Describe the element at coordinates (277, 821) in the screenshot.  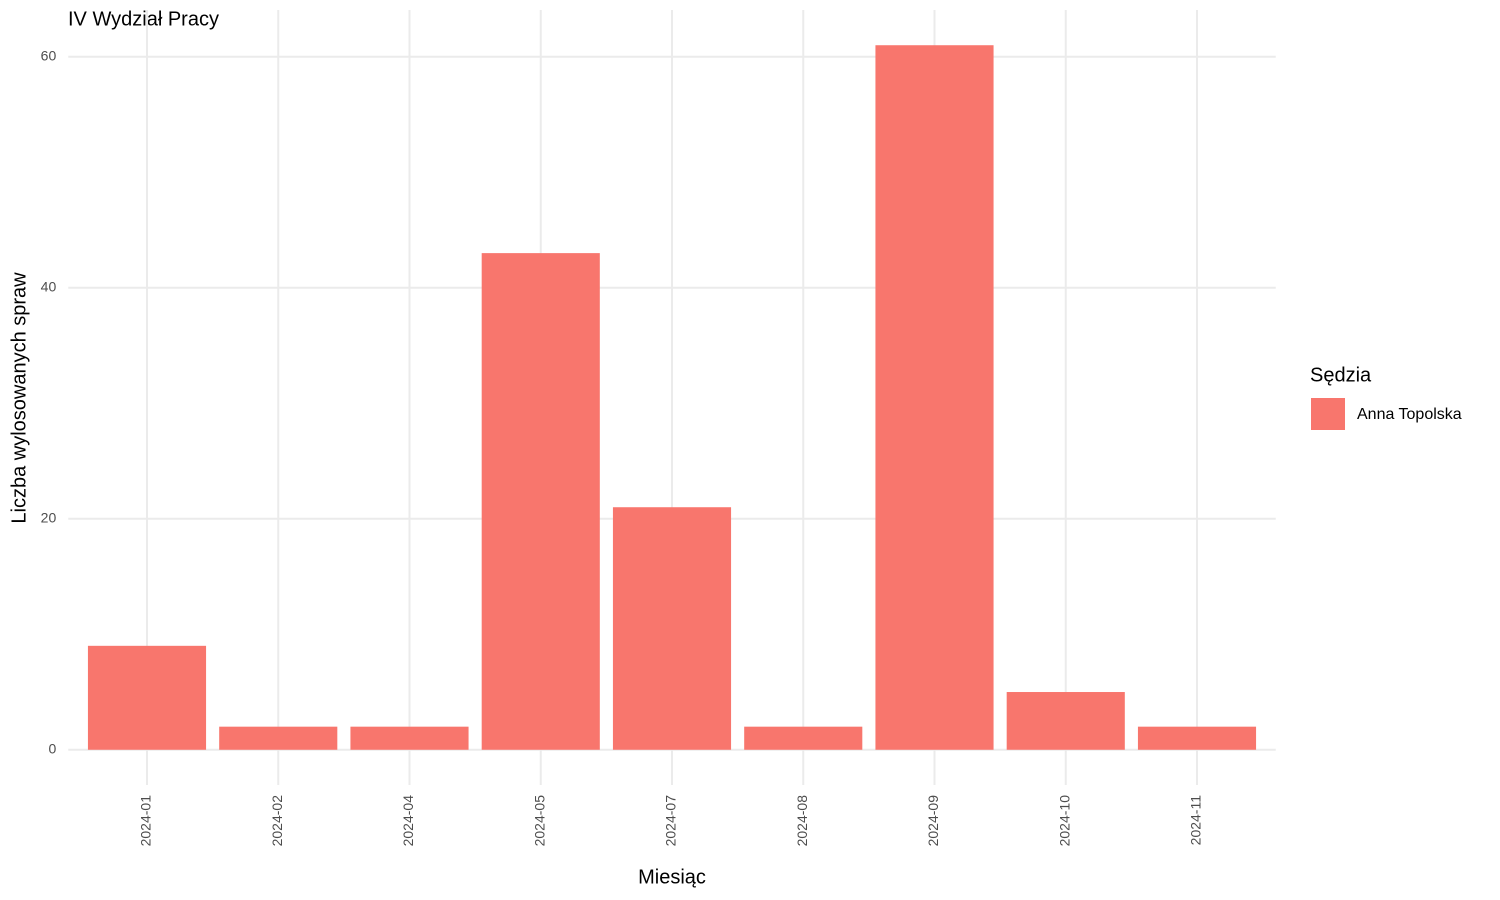
I see `x-tick-label: 2024-02` at that location.